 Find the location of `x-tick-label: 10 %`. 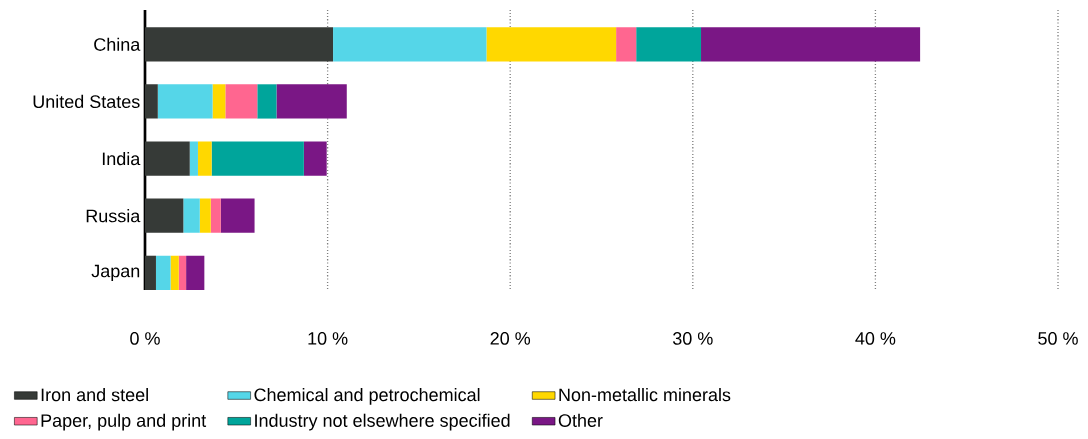

x-tick-label: 10 % is located at coordinates (328, 338).